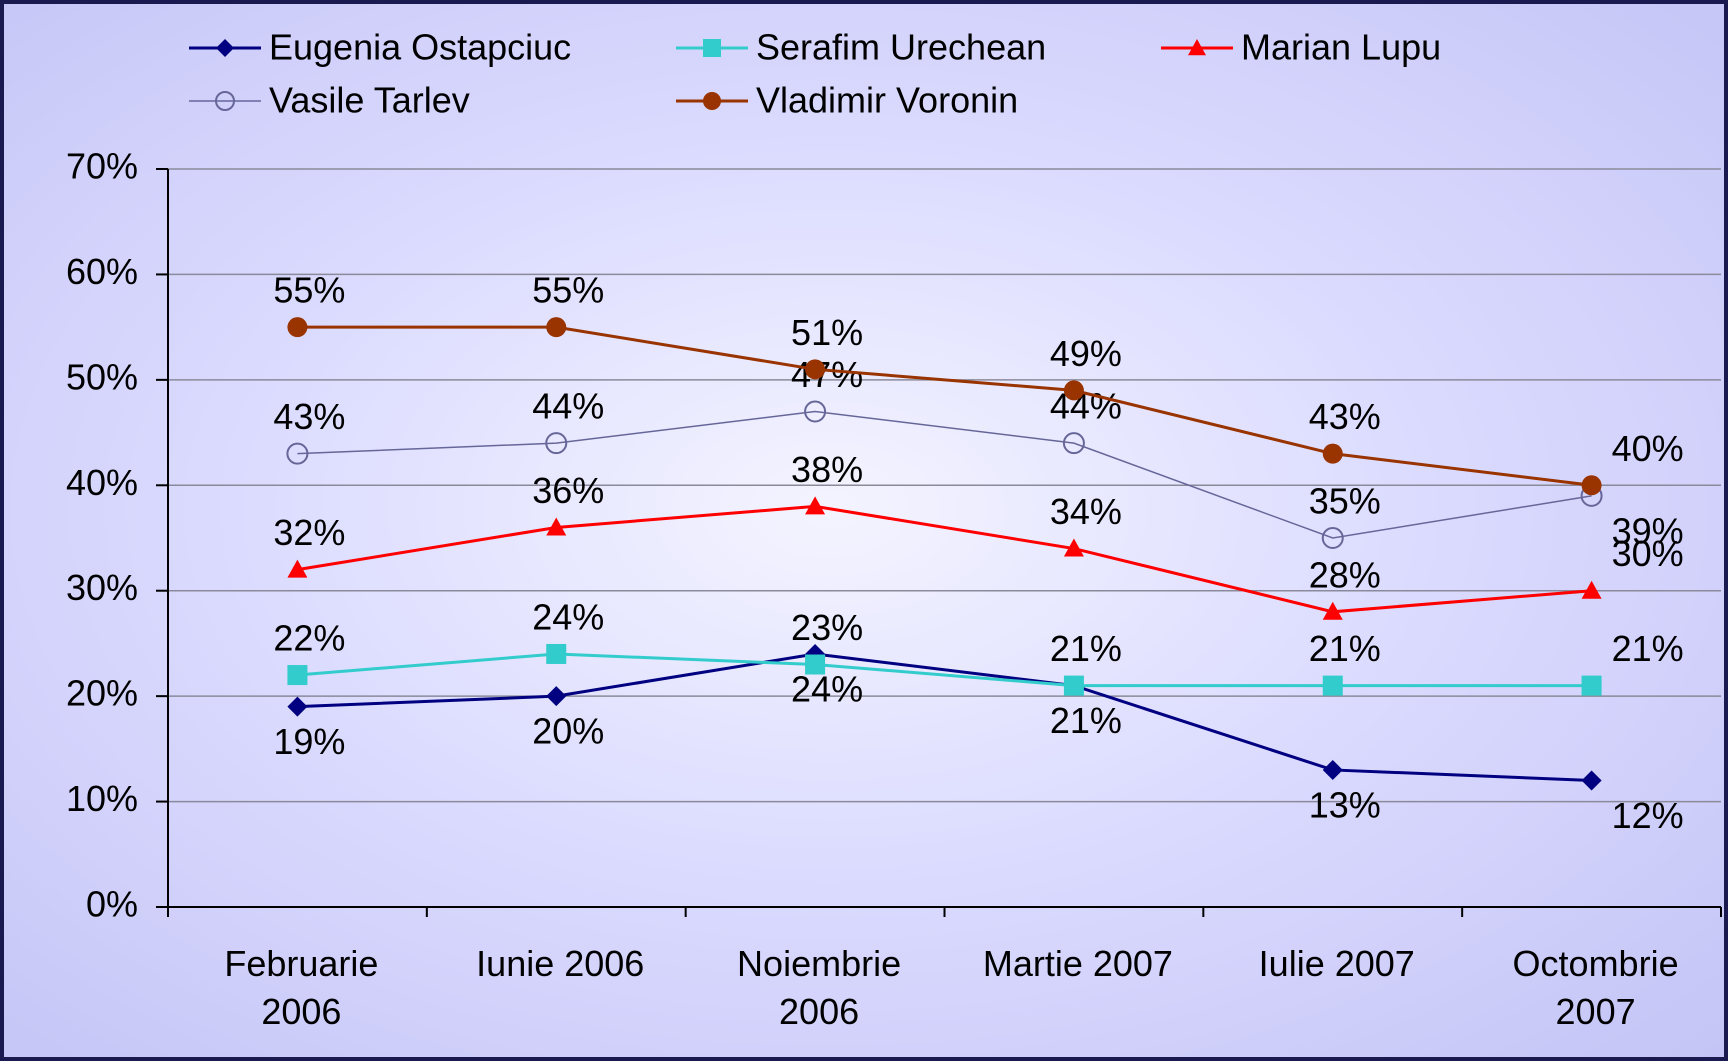  Describe the element at coordinates (102, 587) in the screenshot. I see `y-tick-label: 30%` at that location.